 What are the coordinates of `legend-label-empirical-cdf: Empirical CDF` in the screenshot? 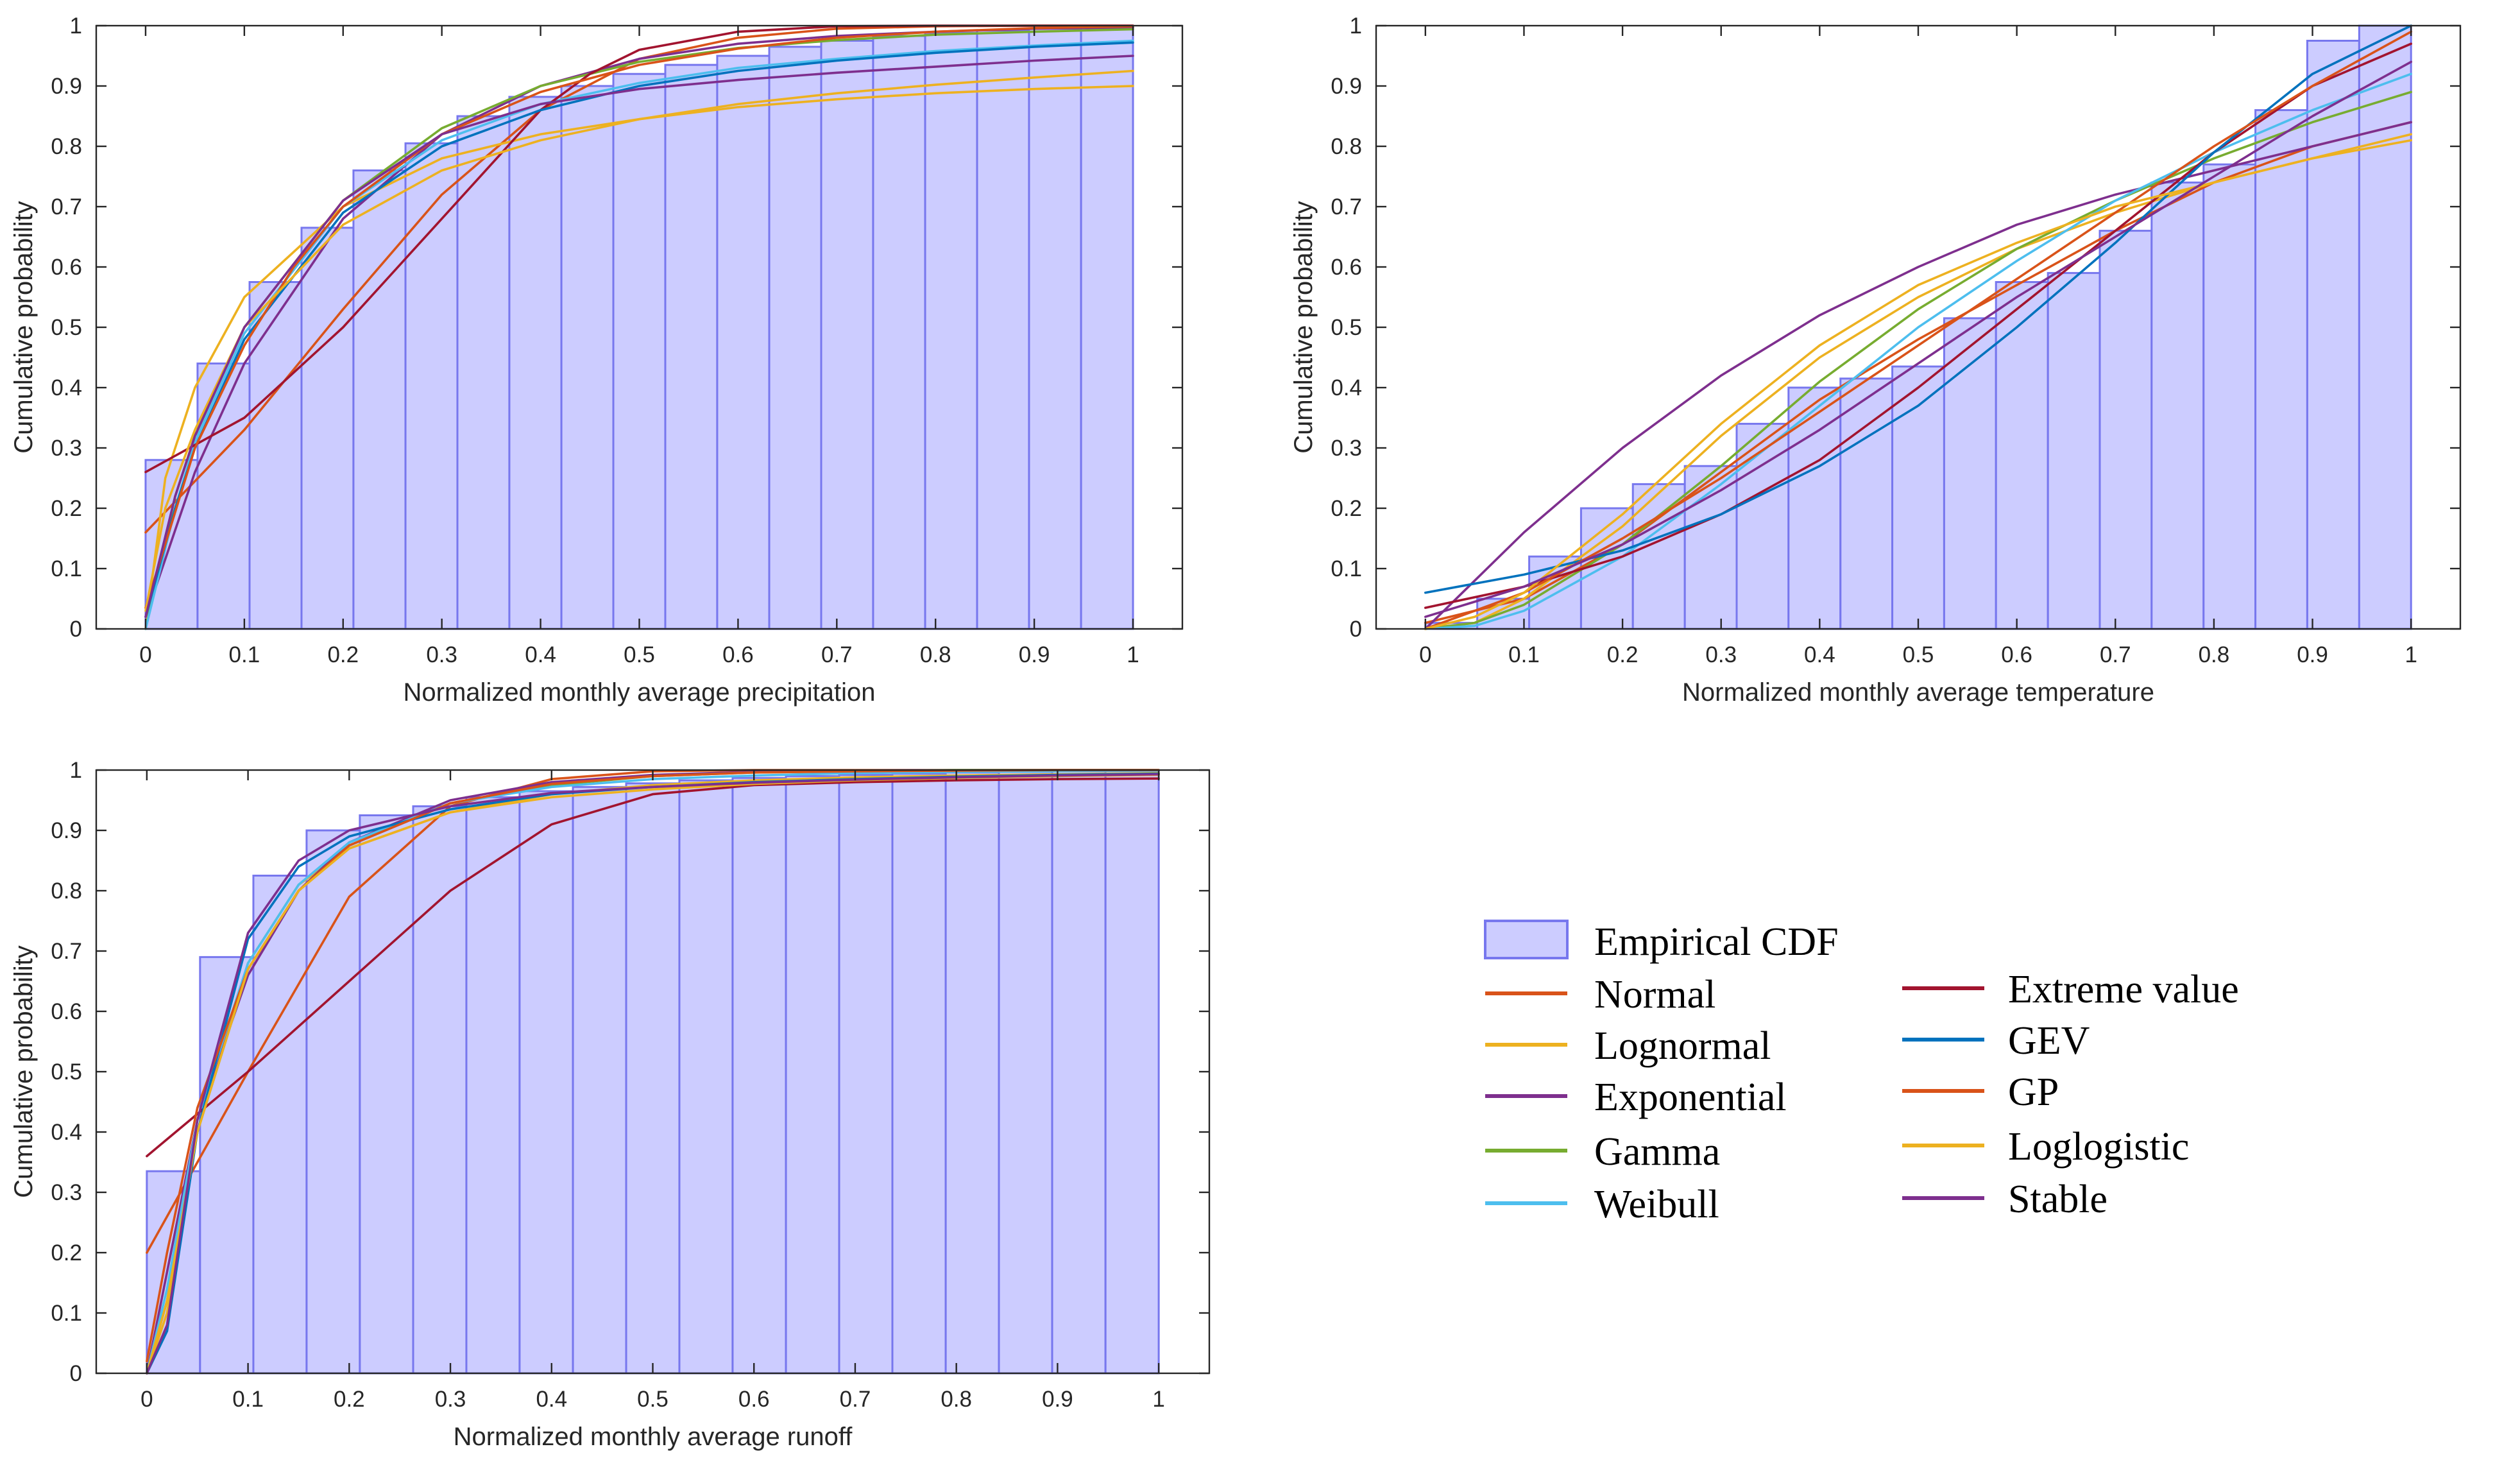 It's located at (1716, 942).